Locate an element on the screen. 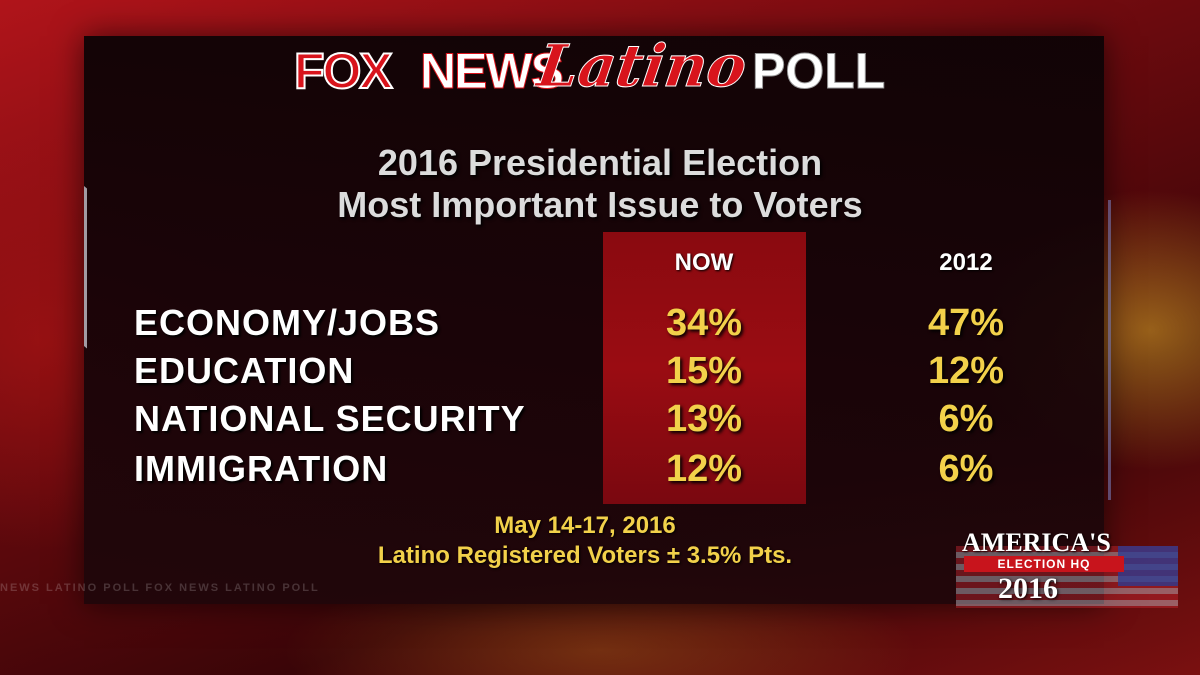 Image resolution: width=1200 pixels, height=675 pixels. americas-election-hq-badge: AMERICA'S ELECTION HQ 2016 is located at coordinates (1067, 569).